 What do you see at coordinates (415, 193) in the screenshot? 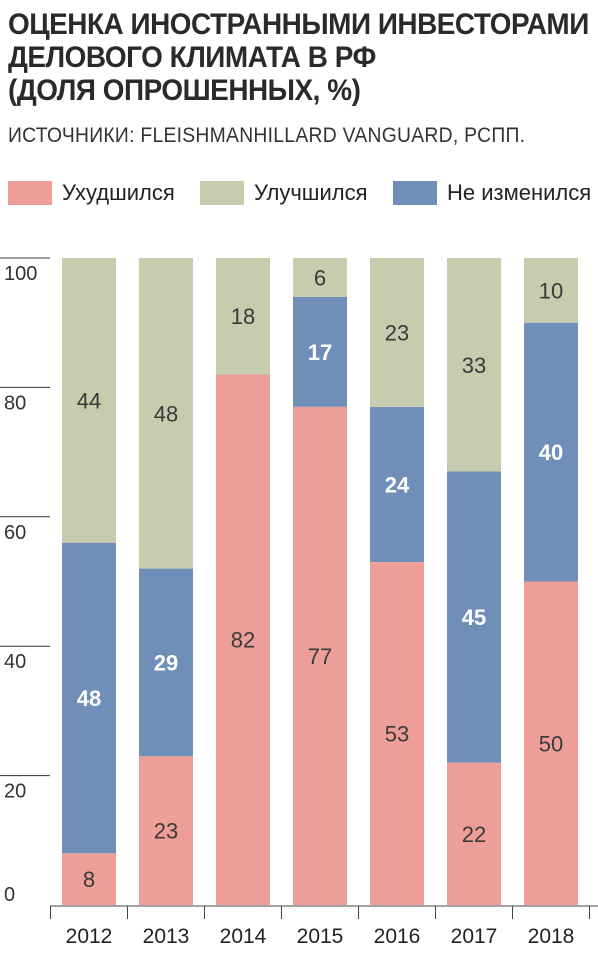
I see `legend-swatch-unchanged` at bounding box center [415, 193].